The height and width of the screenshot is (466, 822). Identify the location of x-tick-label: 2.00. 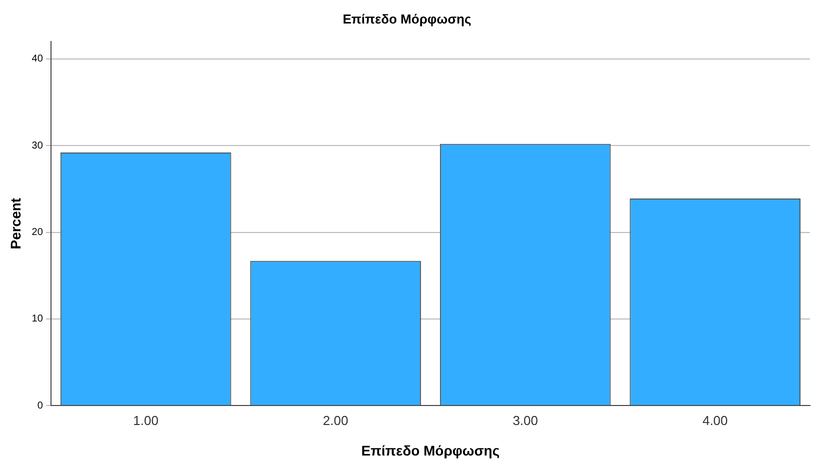
(335, 420).